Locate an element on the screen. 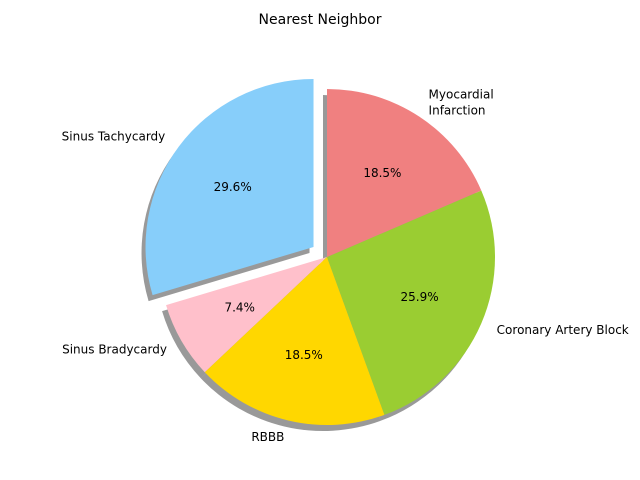  slice-label-coronary-artery-block: Coronary Artery Block is located at coordinates (563, 330).